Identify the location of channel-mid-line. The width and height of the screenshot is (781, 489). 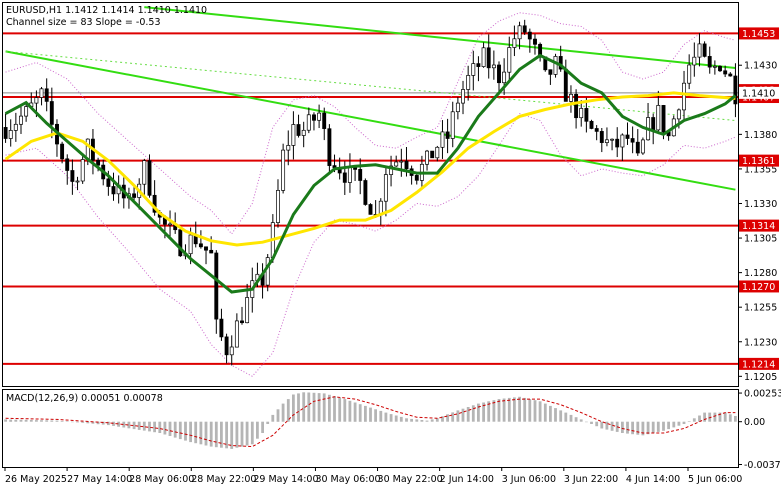
(370, 85).